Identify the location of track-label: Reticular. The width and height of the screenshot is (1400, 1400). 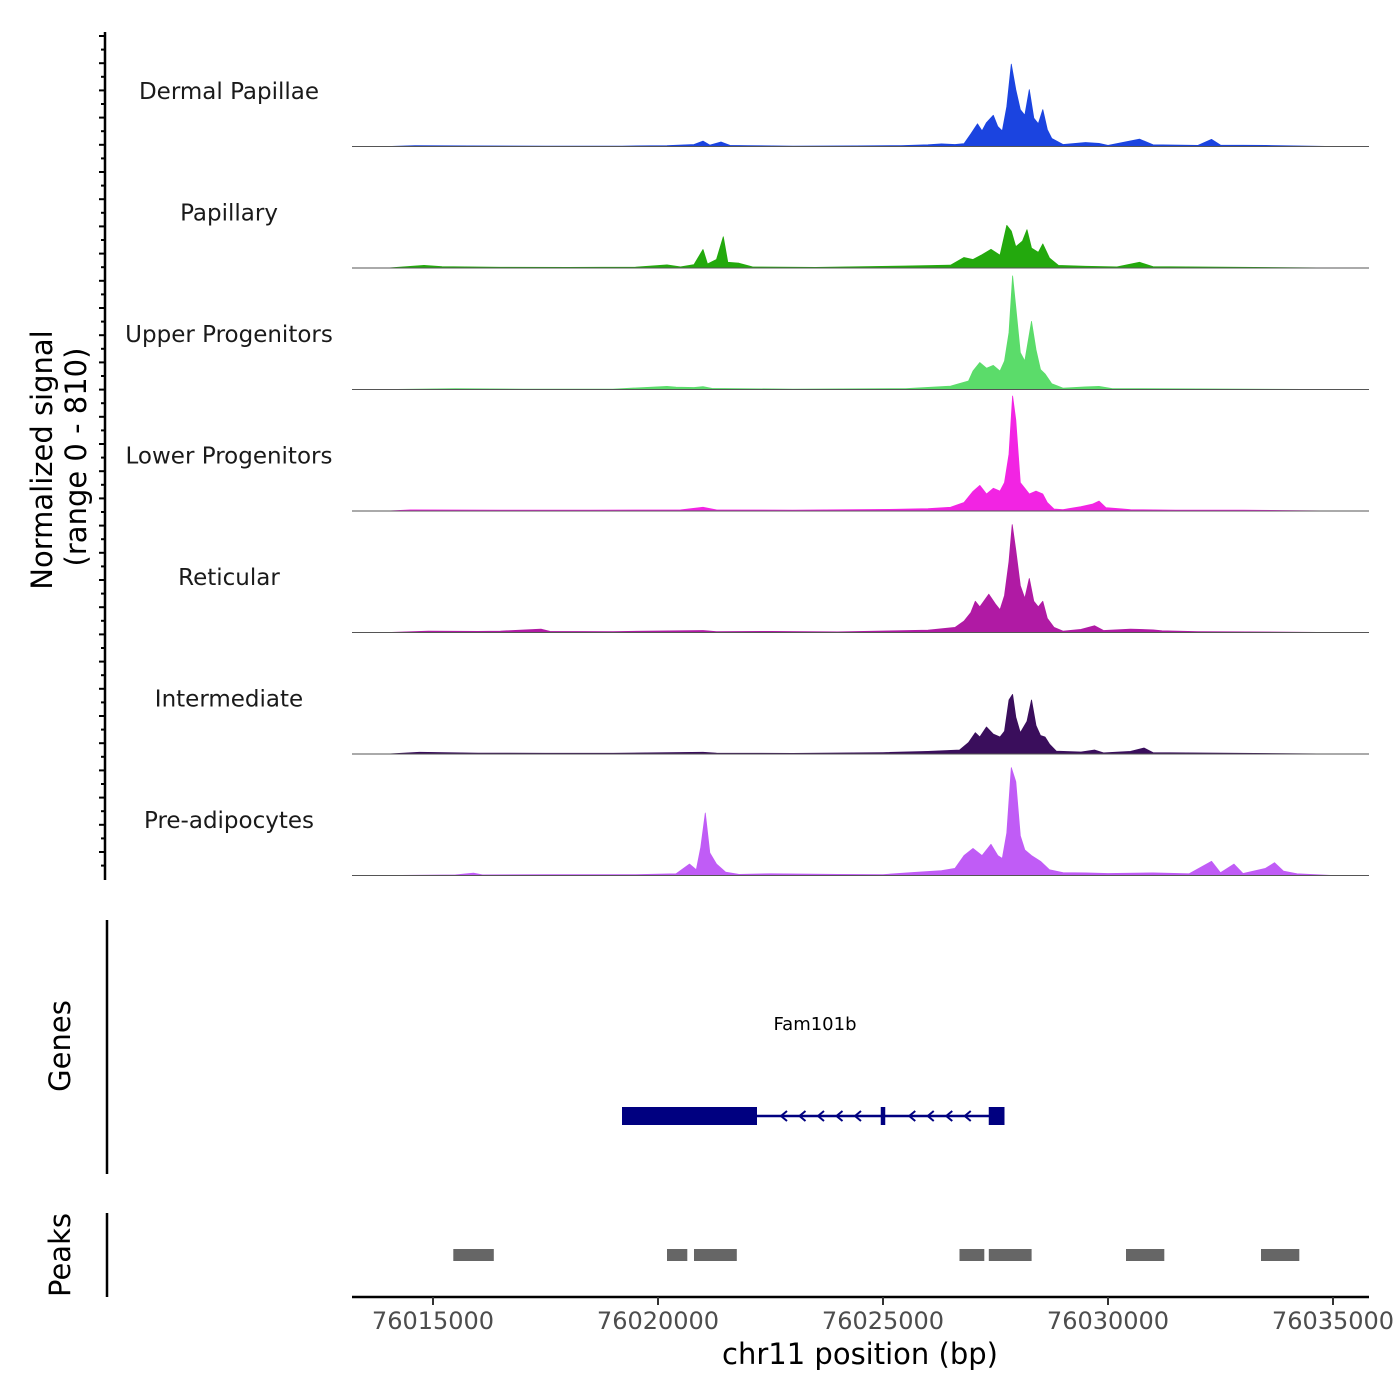
(229, 578).